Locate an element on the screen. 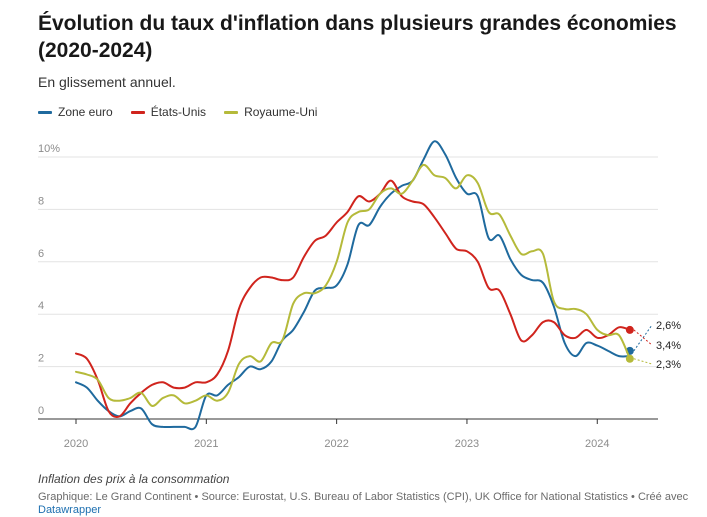  series-end-point-etats-unis is located at coordinates (629, 329).